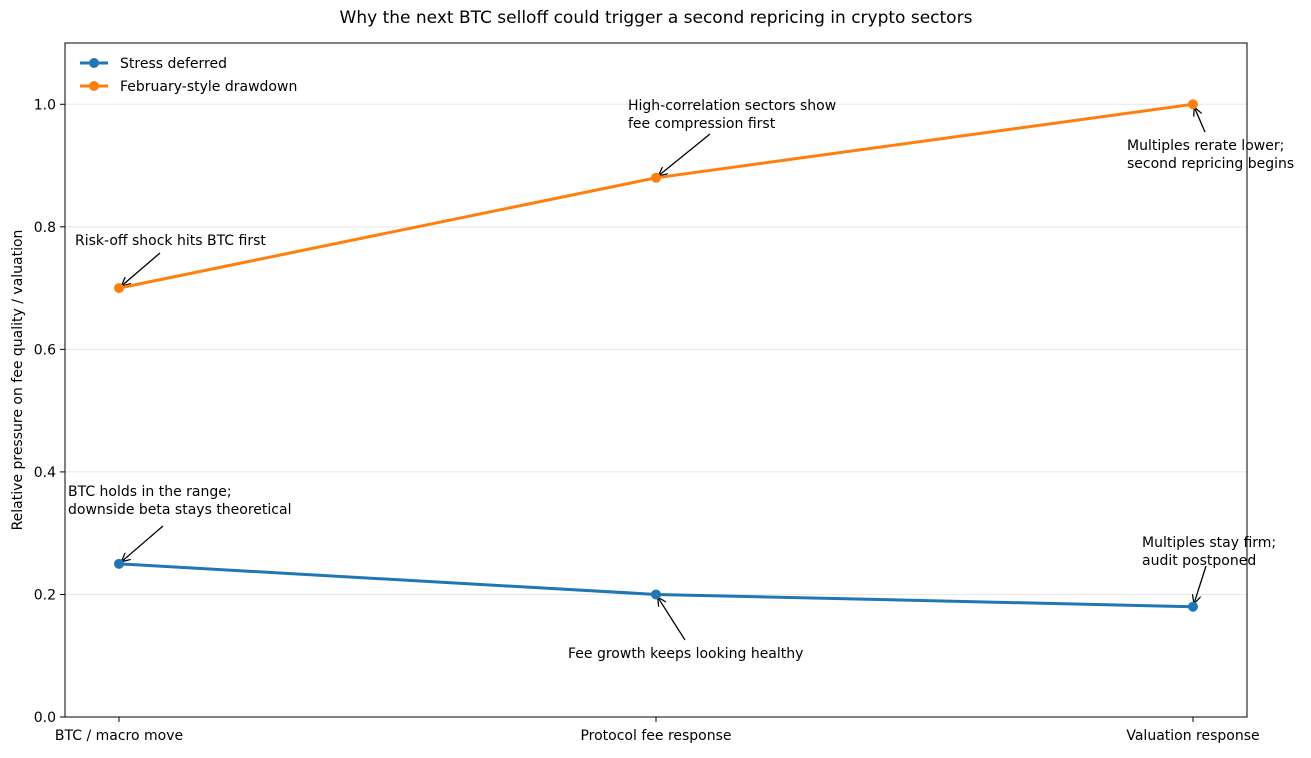 The height and width of the screenshot is (758, 1311). I want to click on annotation-label: Risk-off shock hits BTC first, so click(170, 241).